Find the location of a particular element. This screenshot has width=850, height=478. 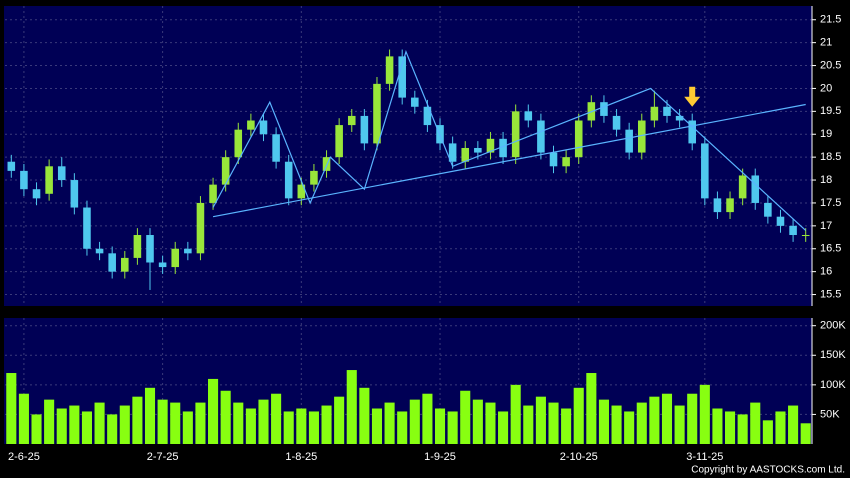

y-tick-label: 17 is located at coordinates (826, 226).